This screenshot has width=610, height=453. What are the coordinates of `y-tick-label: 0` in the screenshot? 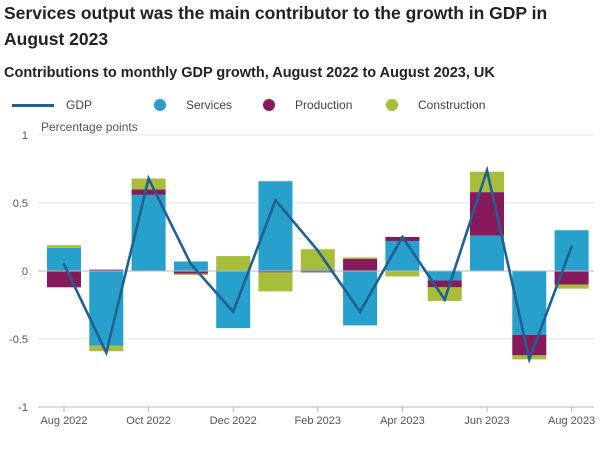 It's located at (25, 272).